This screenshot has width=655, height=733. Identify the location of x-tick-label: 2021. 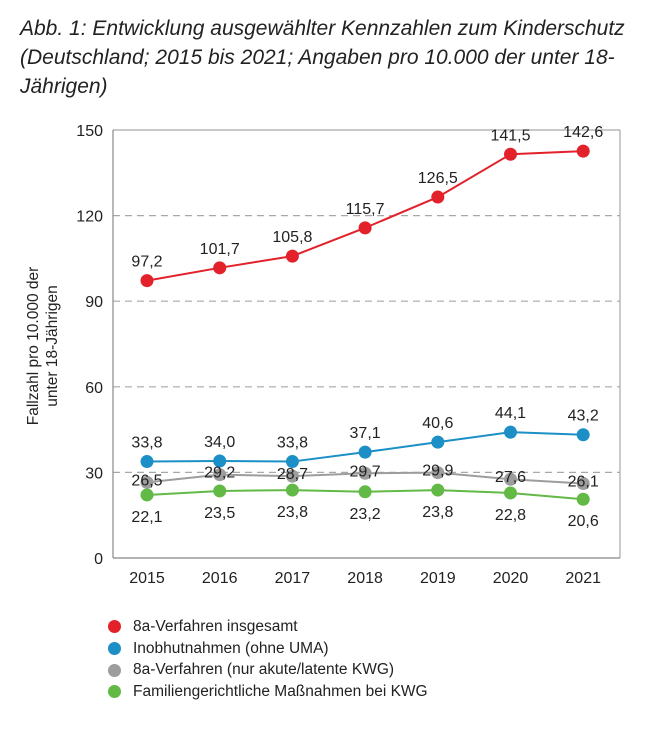
(583, 578).